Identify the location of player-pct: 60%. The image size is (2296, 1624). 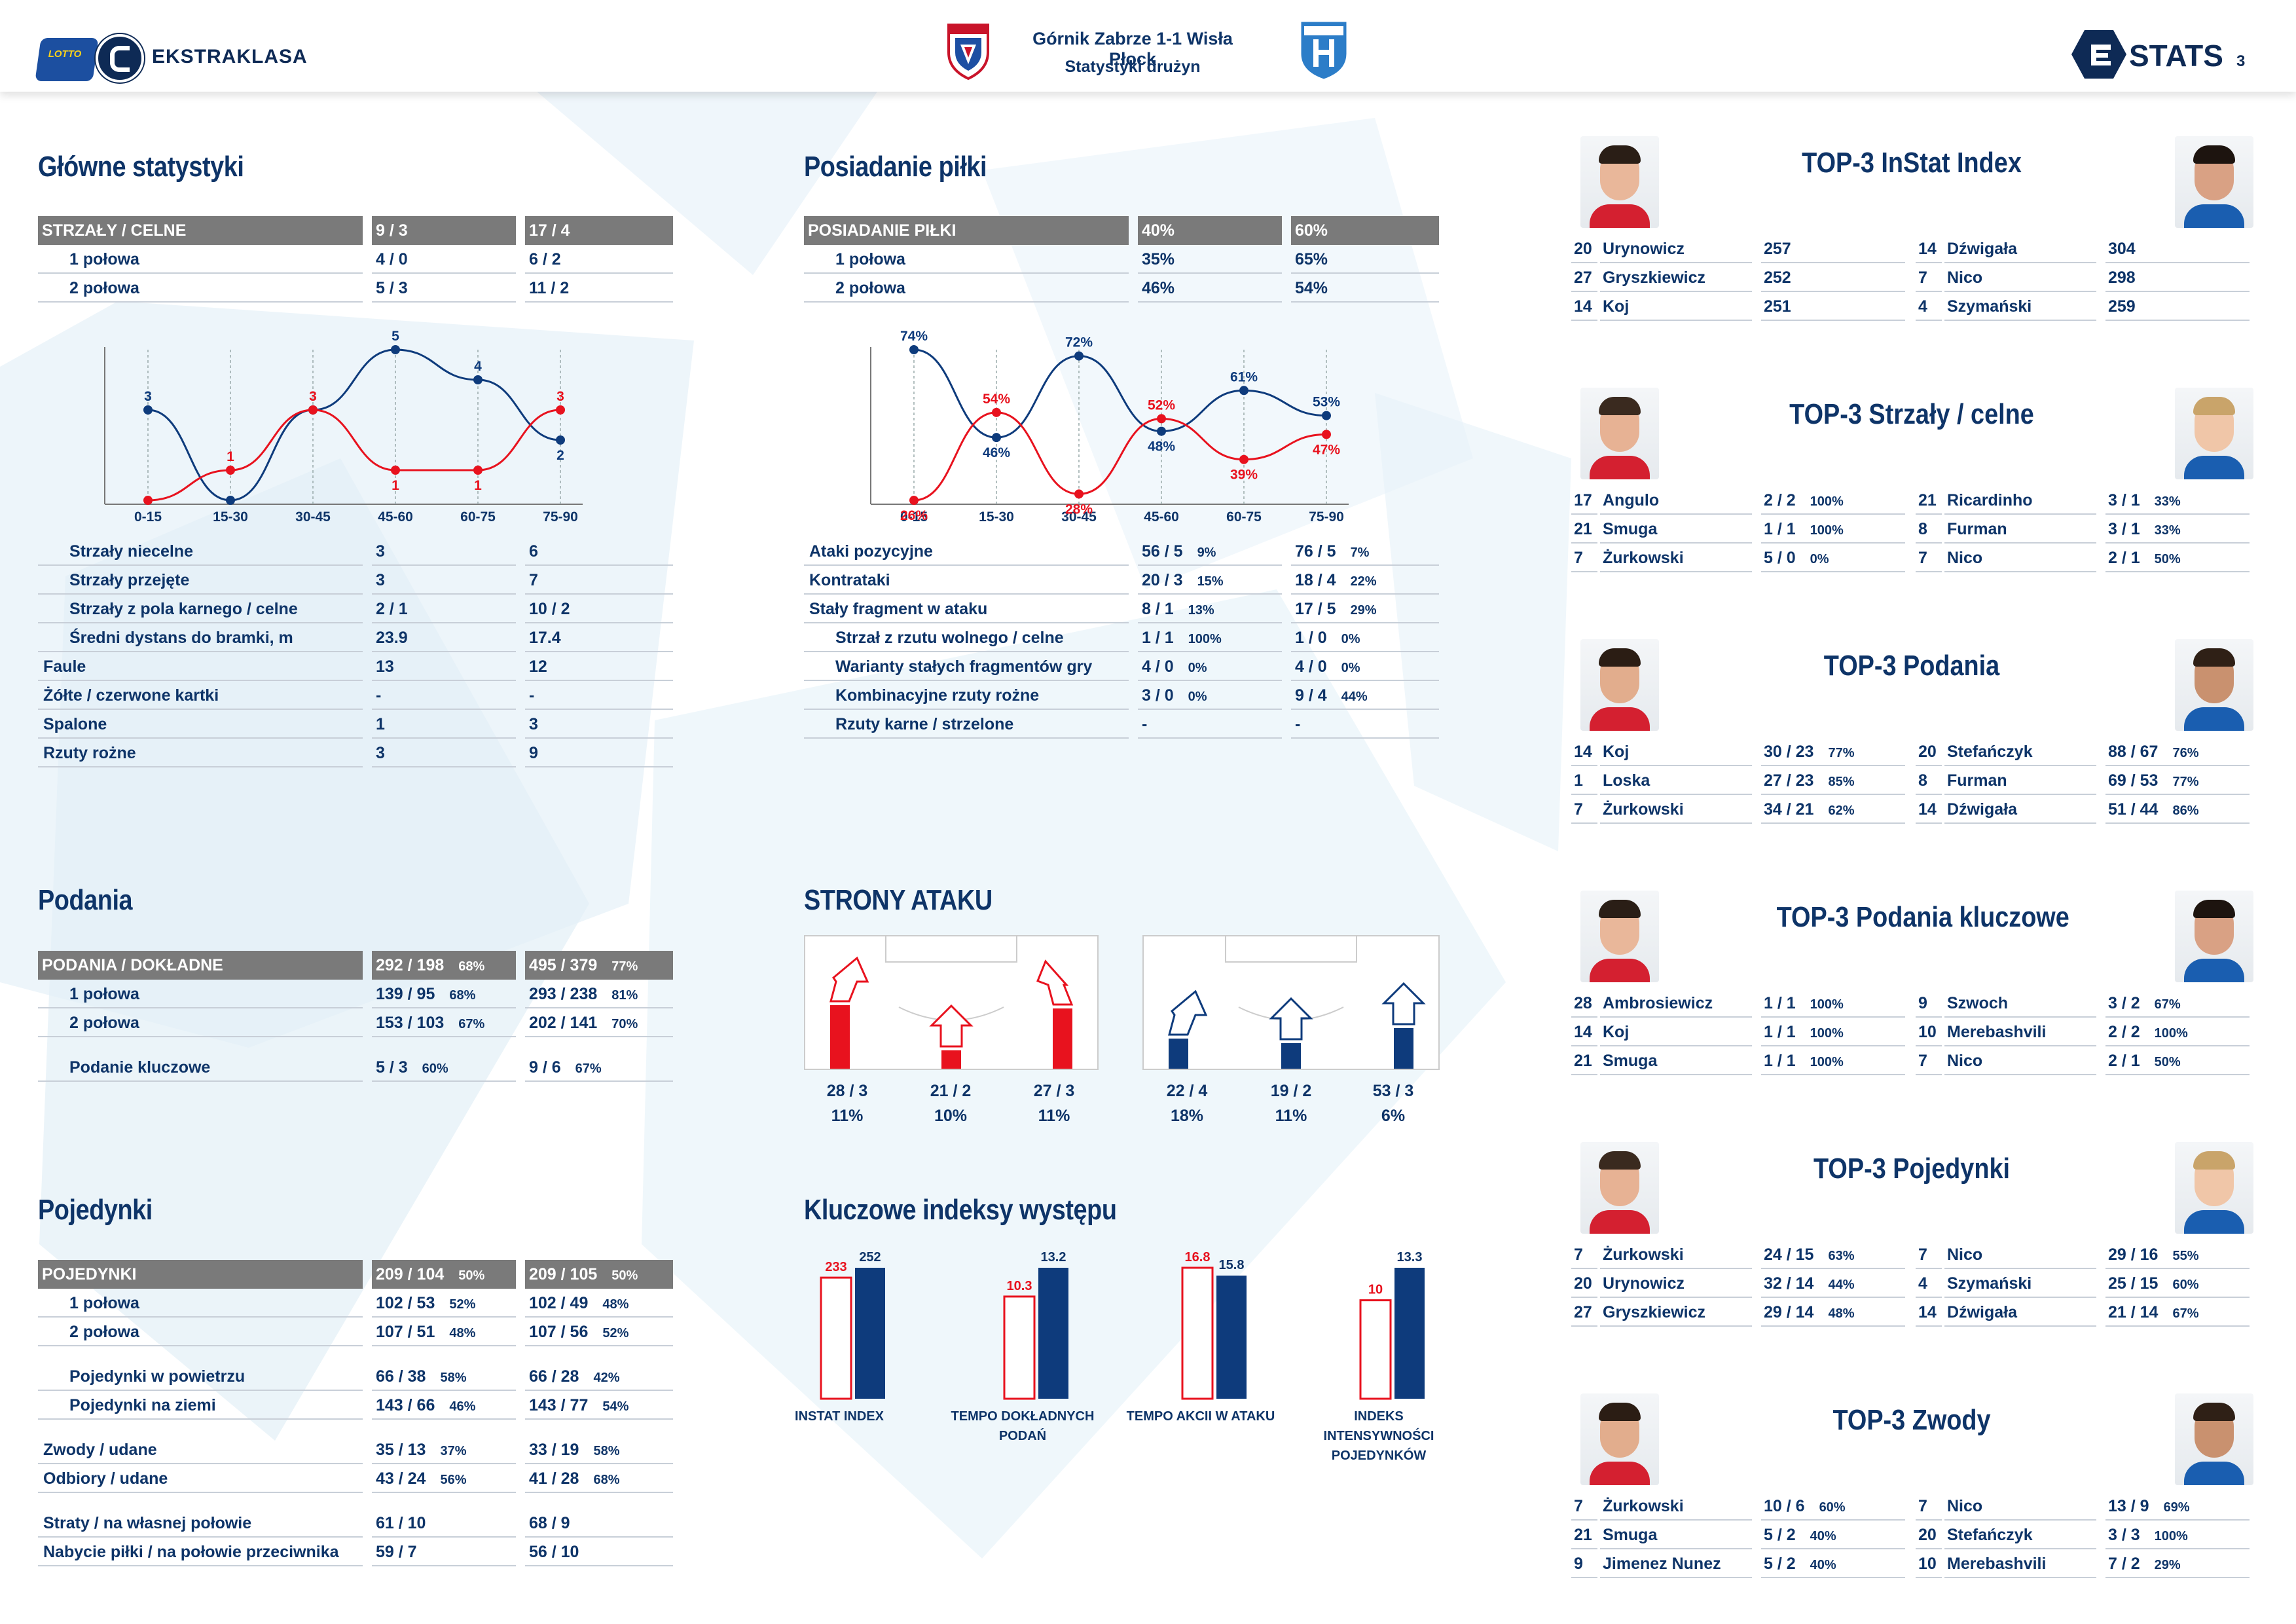
(2185, 1285).